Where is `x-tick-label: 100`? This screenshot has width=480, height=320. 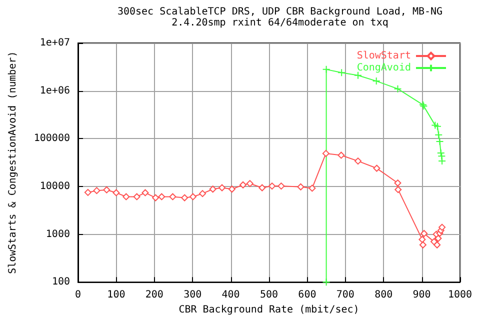
x-tick-label: 100 is located at coordinates (116, 295).